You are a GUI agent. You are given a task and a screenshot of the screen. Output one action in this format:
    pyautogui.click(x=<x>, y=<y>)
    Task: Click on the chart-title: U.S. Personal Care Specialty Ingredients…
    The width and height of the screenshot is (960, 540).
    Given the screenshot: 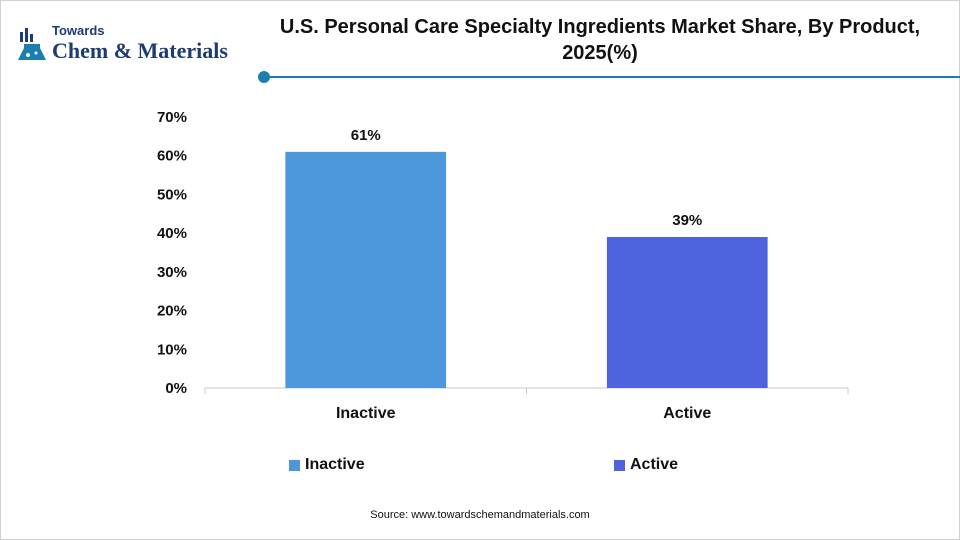 What is the action you would take?
    pyautogui.click(x=600, y=40)
    